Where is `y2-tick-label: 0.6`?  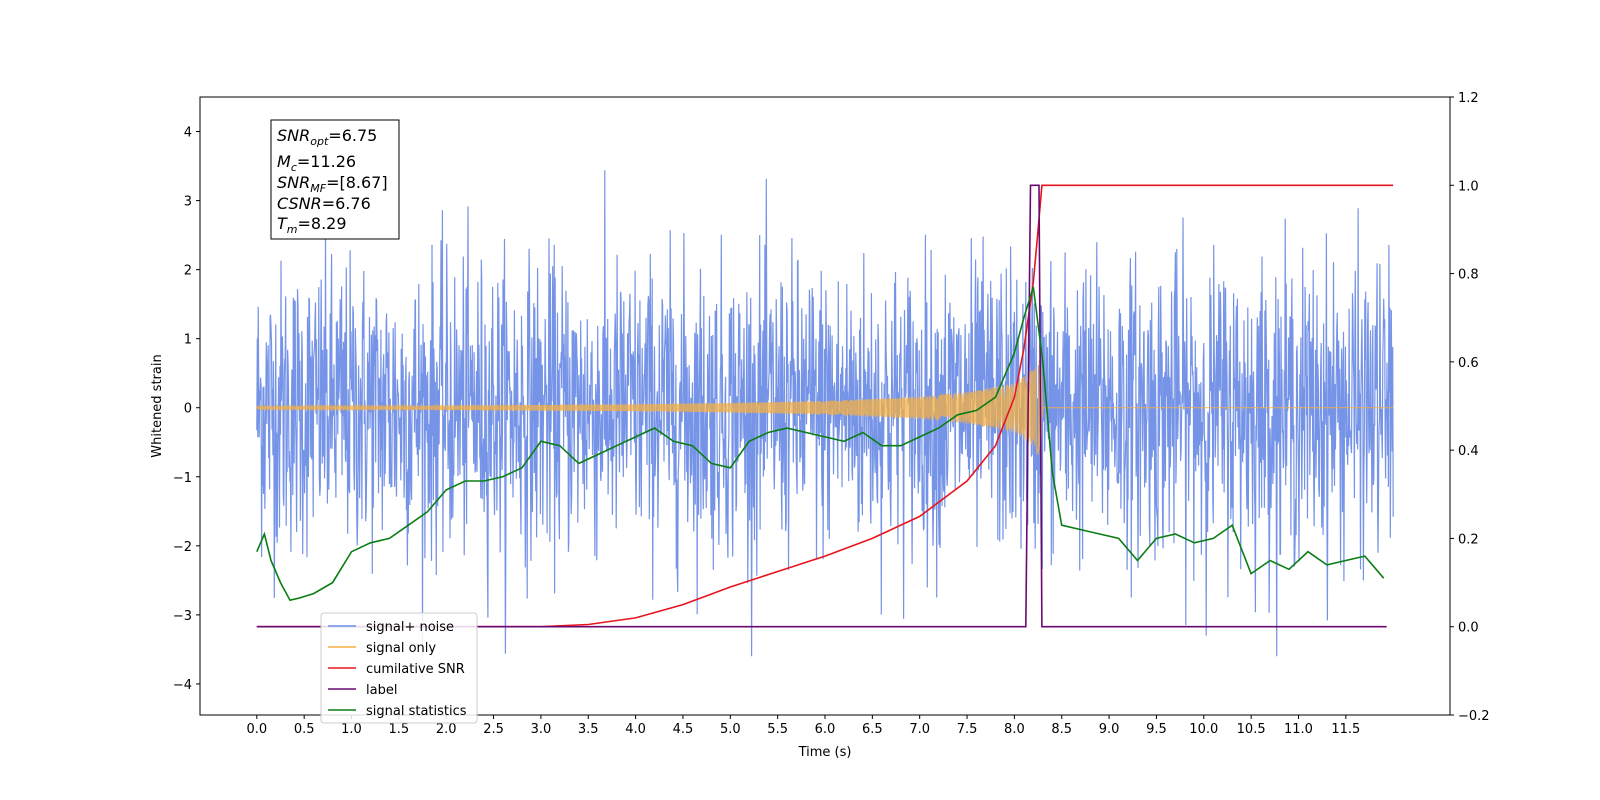 y2-tick-label: 0.6 is located at coordinates (1468, 363).